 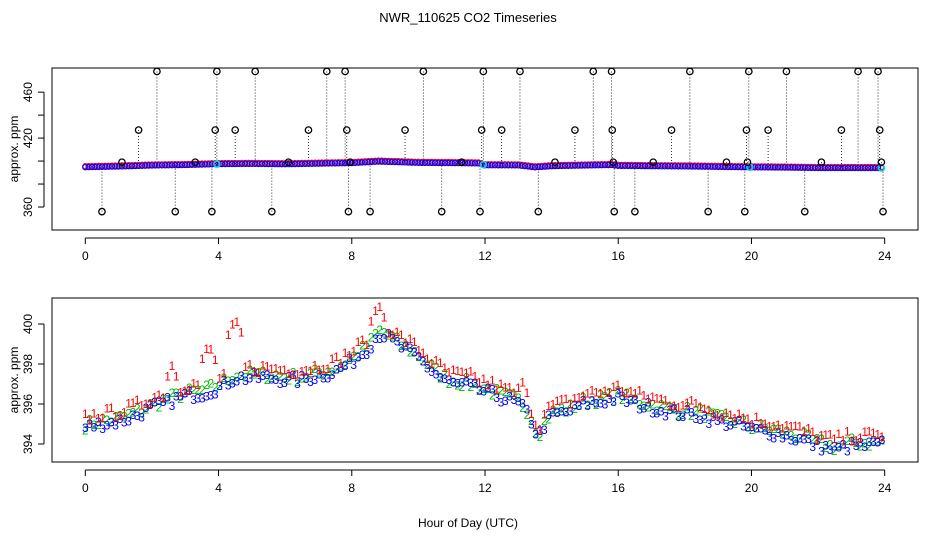 I want to click on top-y-tick-label: 360, so click(x=28, y=207).